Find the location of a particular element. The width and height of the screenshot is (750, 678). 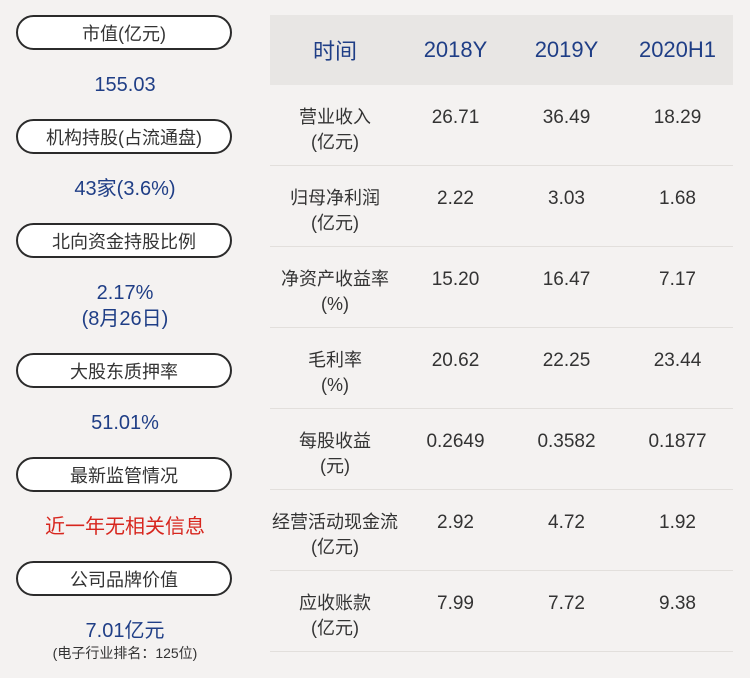

northbound-holding-label: 北向资金持股比例 is located at coordinates (124, 240).